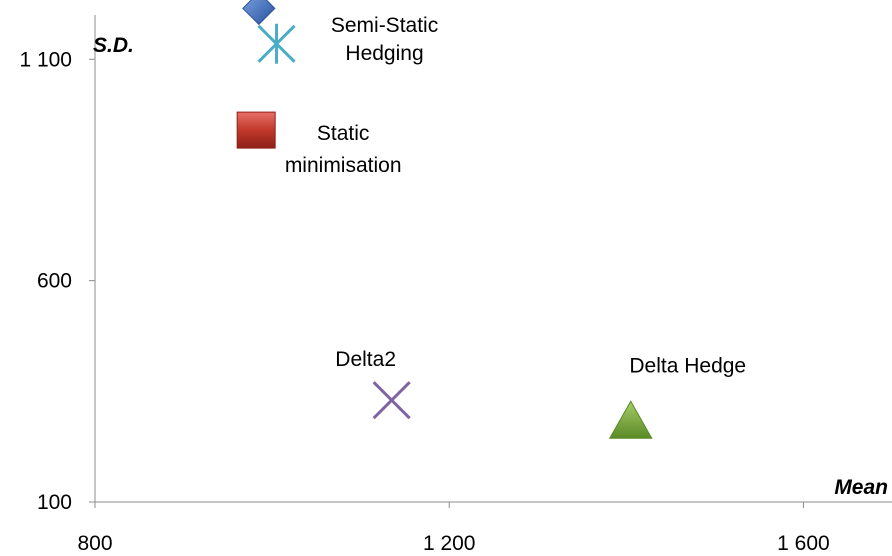 Image resolution: width=892 pixels, height=556 pixels. What do you see at coordinates (94, 543) in the screenshot?
I see `x-tick-label: 800` at bounding box center [94, 543].